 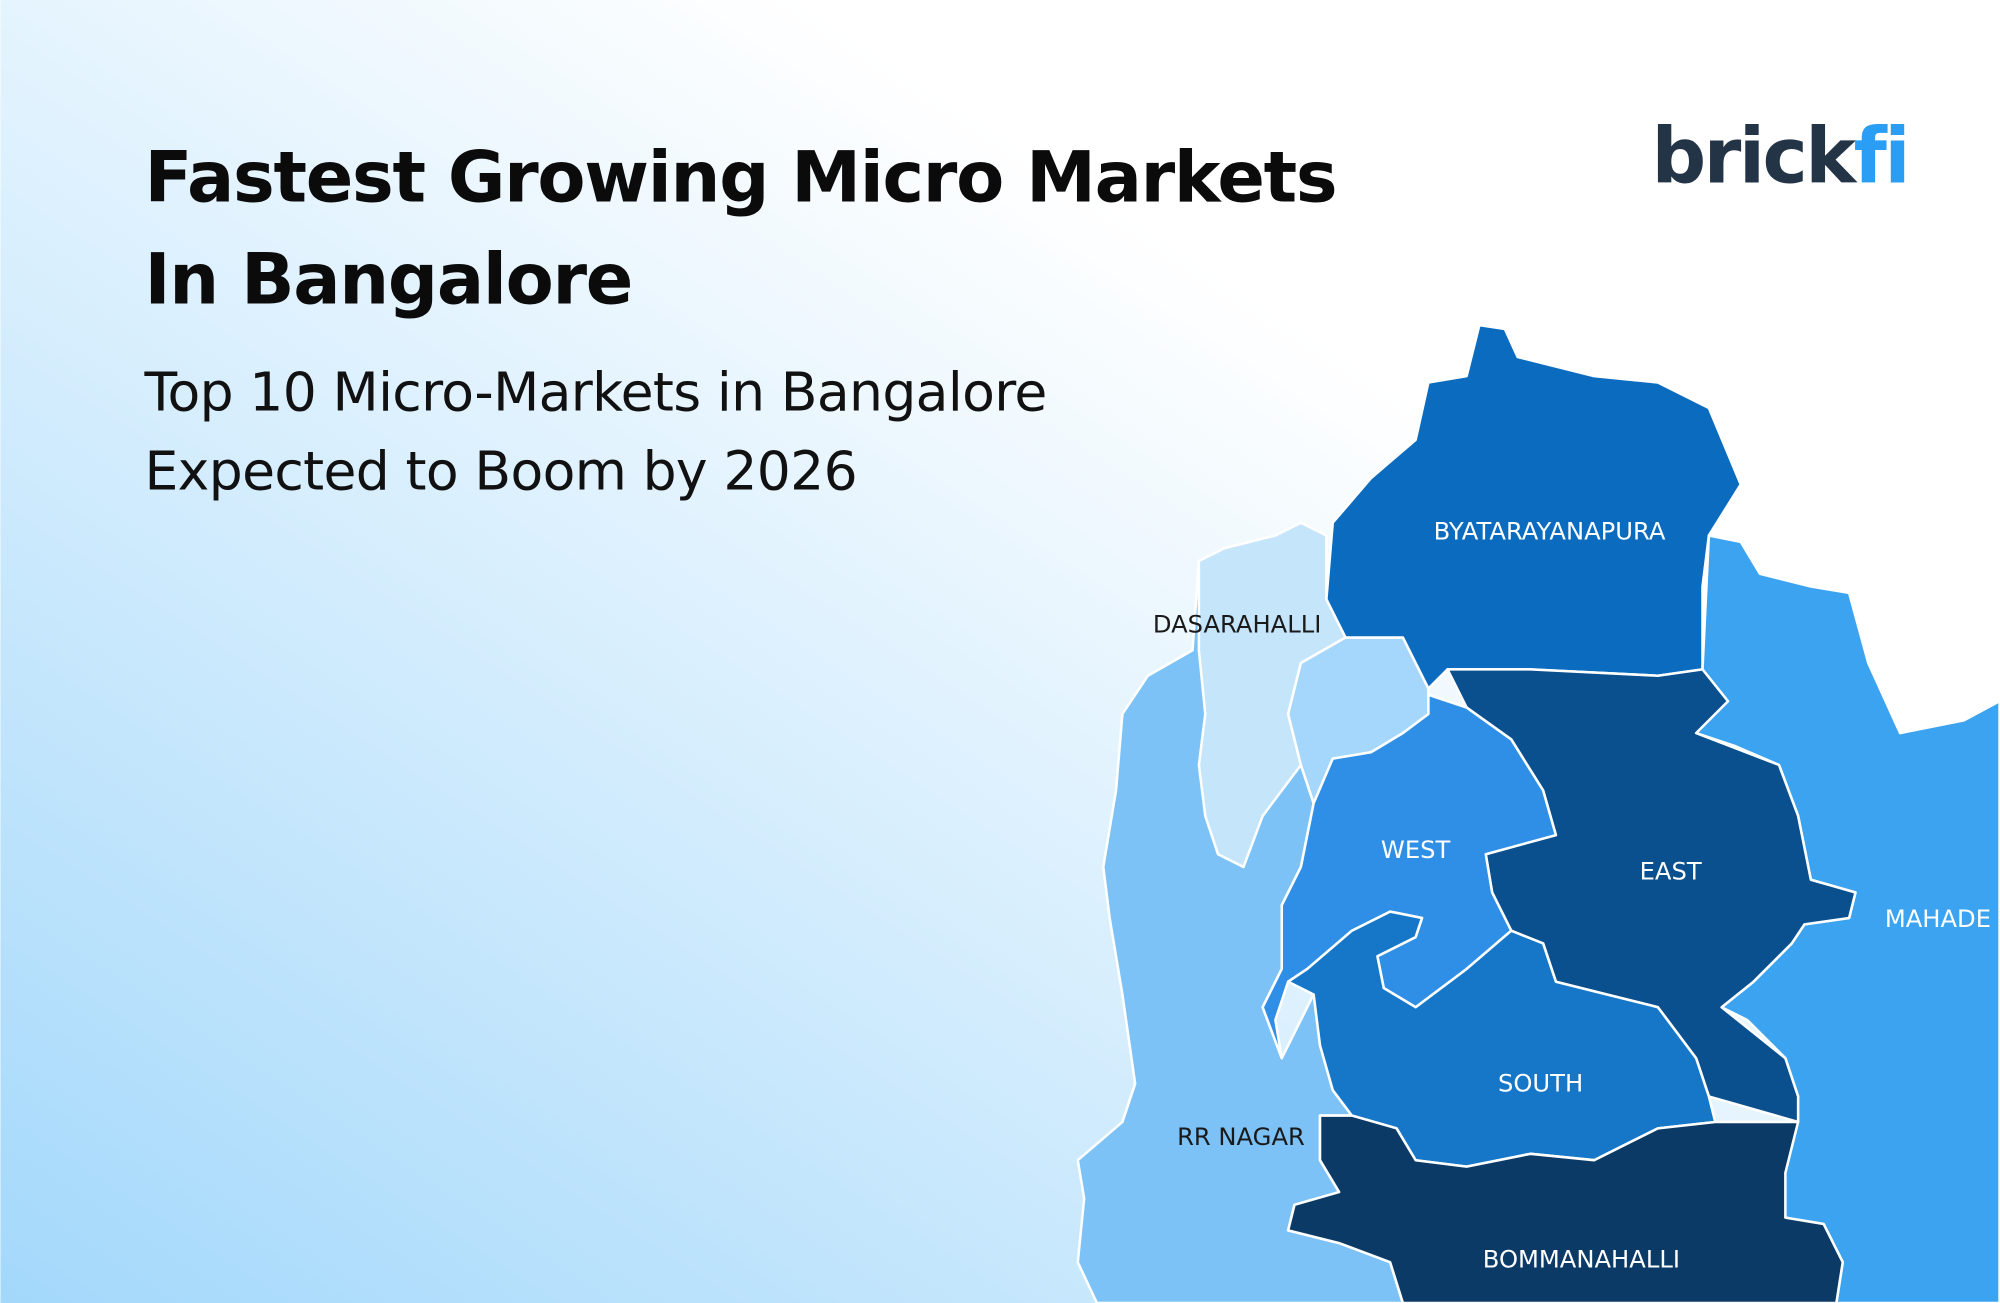 What do you see at coordinates (1565, 1208) in the screenshot?
I see `region-bommanahalli` at bounding box center [1565, 1208].